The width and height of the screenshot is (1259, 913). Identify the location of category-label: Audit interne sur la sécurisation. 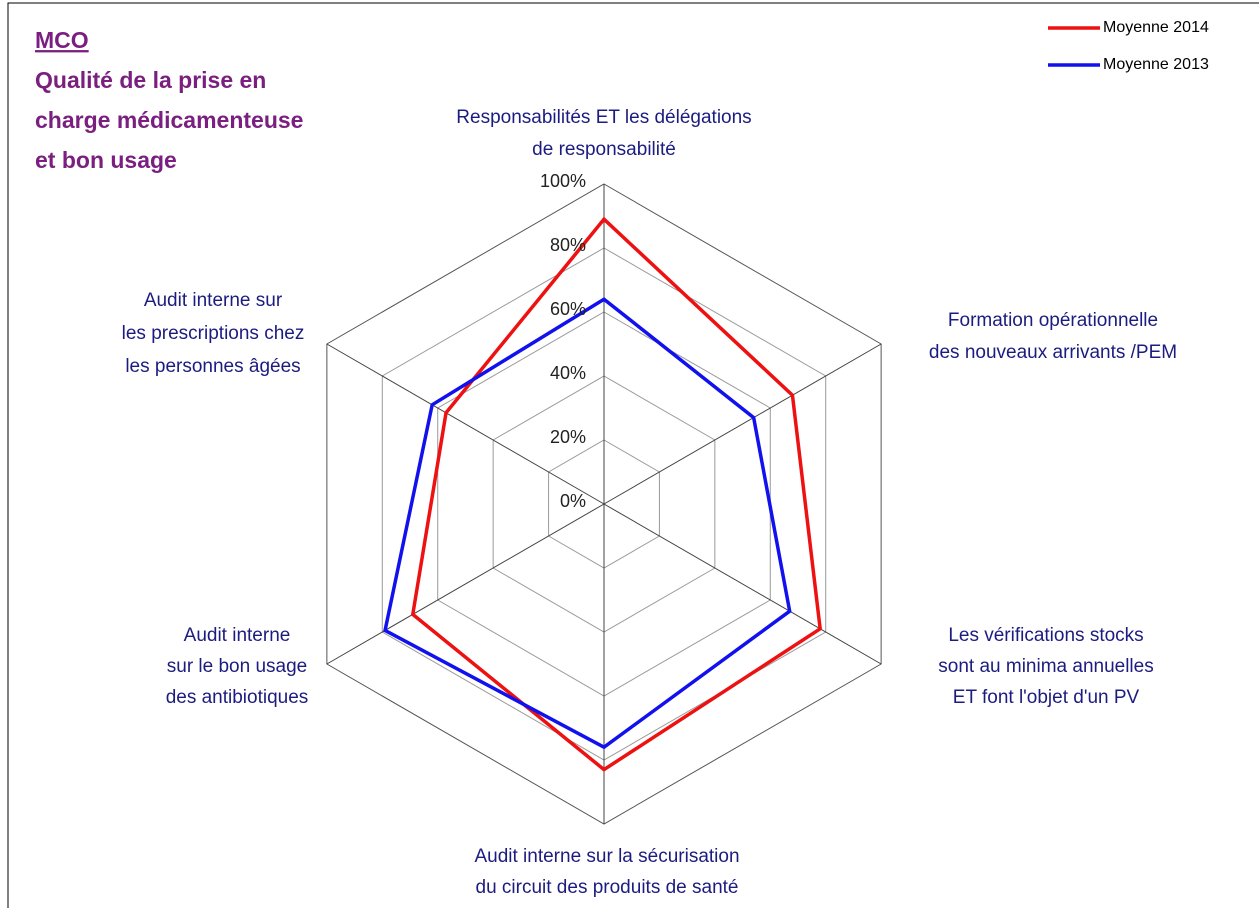
(606, 856).